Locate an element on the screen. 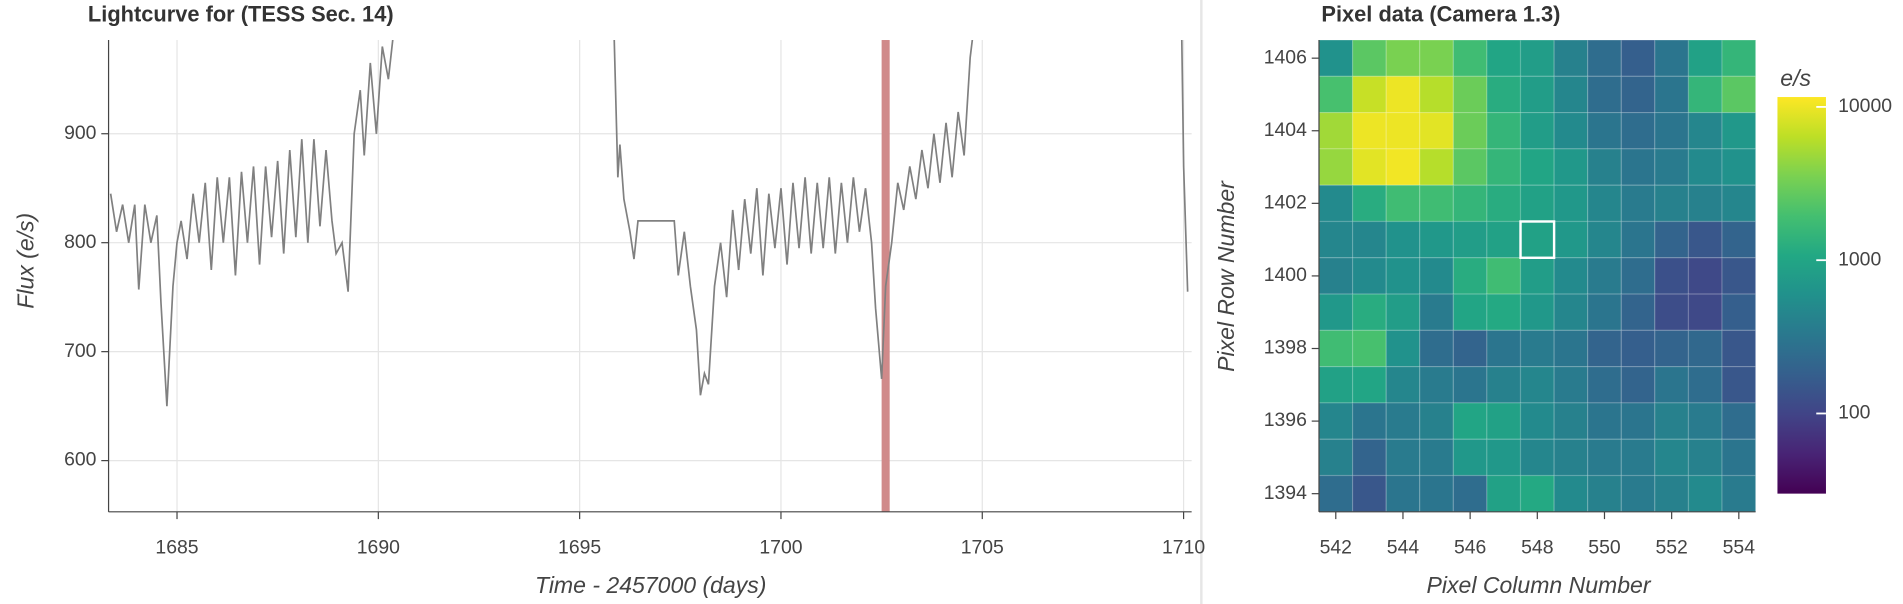  x-tick-label: 1710 is located at coordinates (1183, 547).